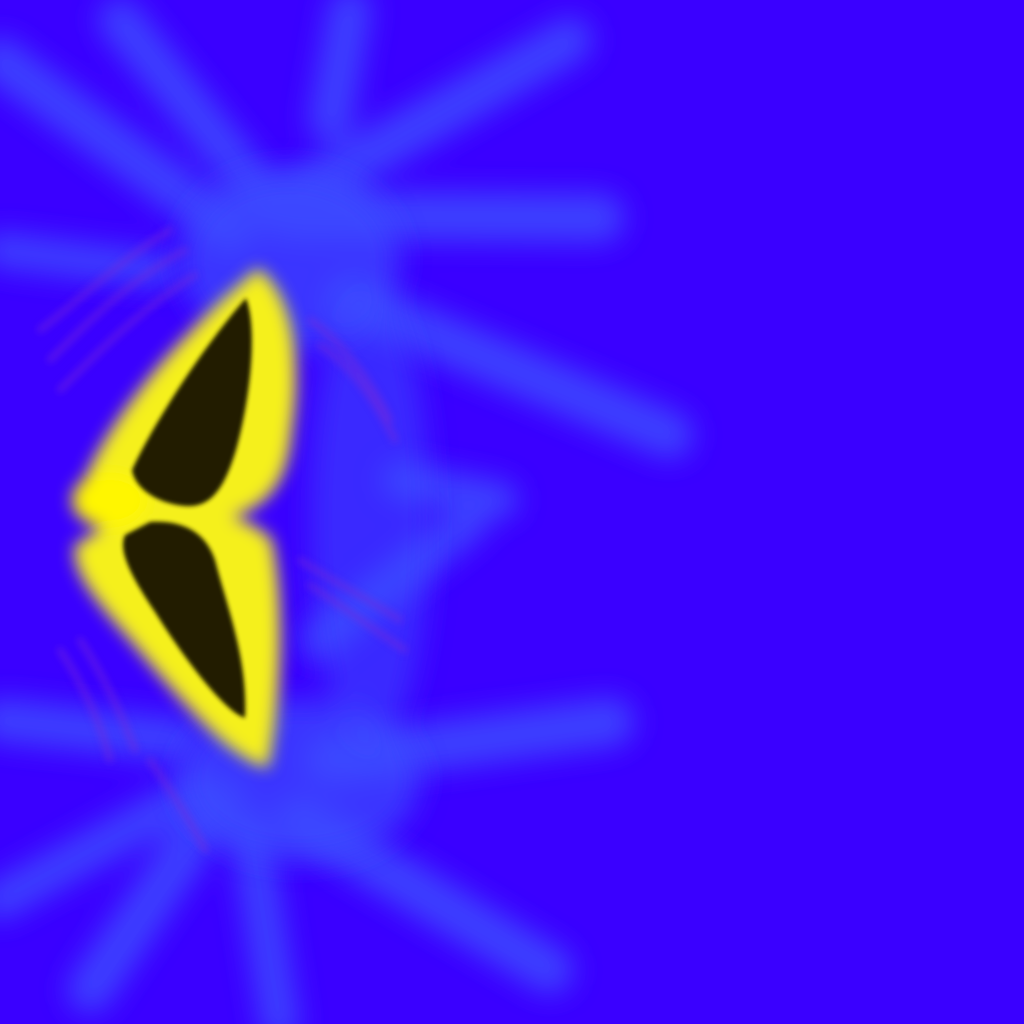 The image size is (1024, 1024). What do you see at coordinates (370, 520) in the screenshot?
I see `glow-cloud` at bounding box center [370, 520].